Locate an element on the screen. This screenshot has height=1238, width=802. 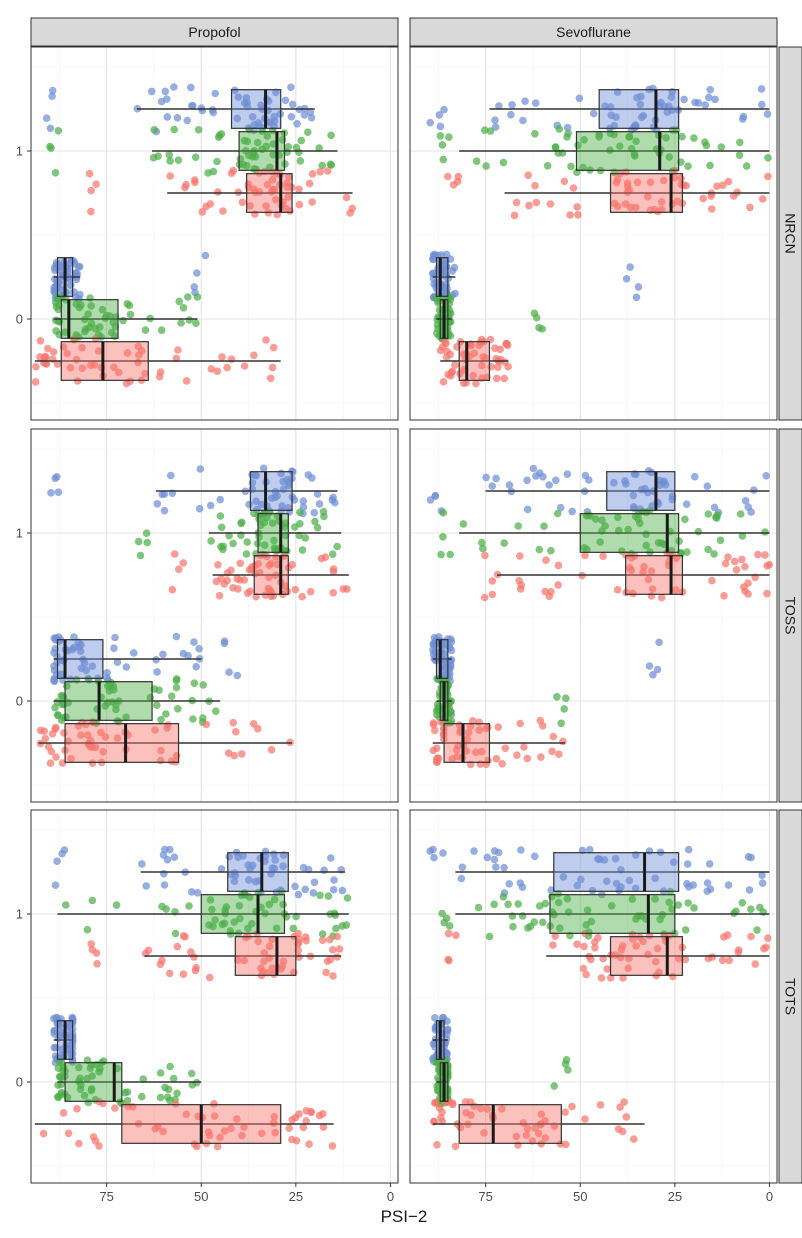
panel-border is located at coordinates (593, 233).